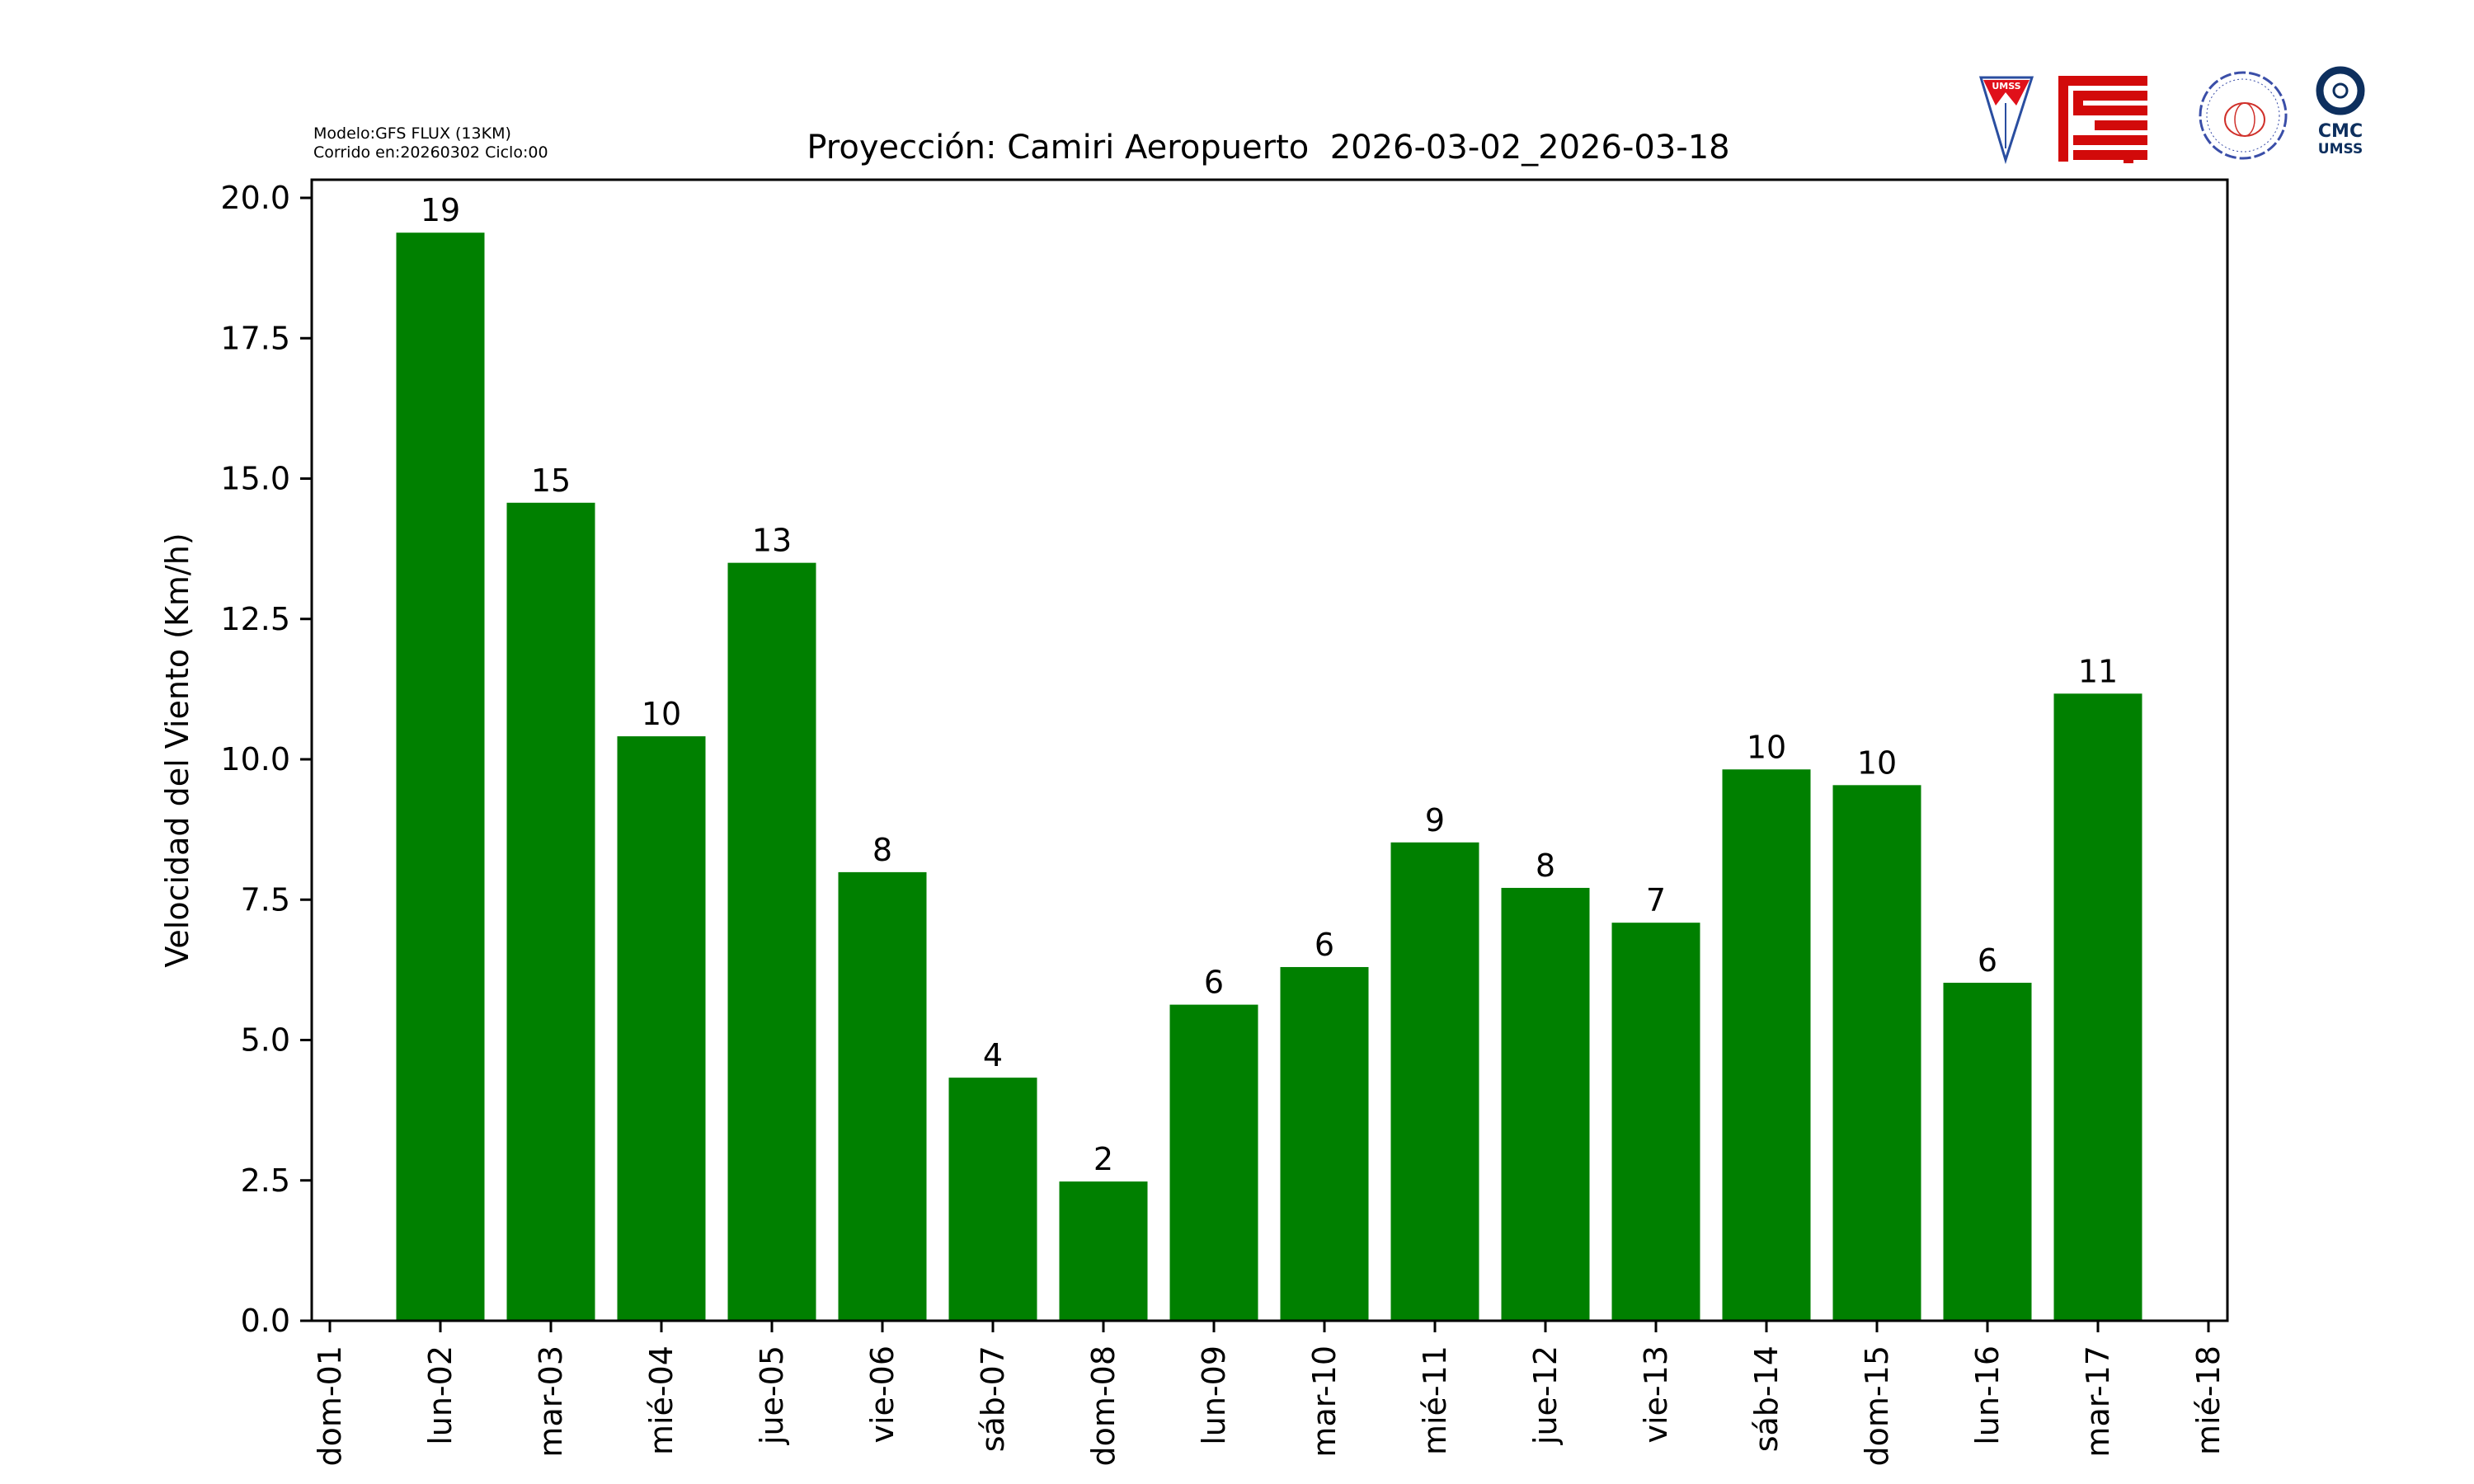 The width and height of the screenshot is (2474, 1484). Describe the element at coordinates (255, 338) in the screenshot. I see `y-tick-label: 17.5` at that location.